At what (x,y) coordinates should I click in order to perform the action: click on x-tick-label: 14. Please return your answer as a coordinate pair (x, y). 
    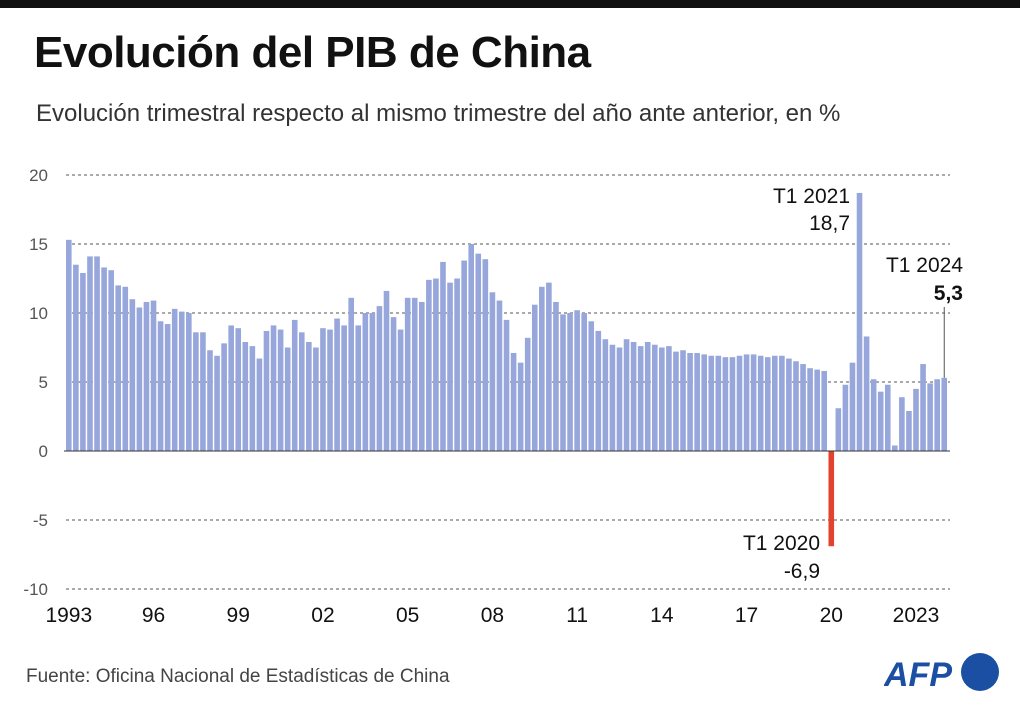
    Looking at the image, I should click on (662, 615).